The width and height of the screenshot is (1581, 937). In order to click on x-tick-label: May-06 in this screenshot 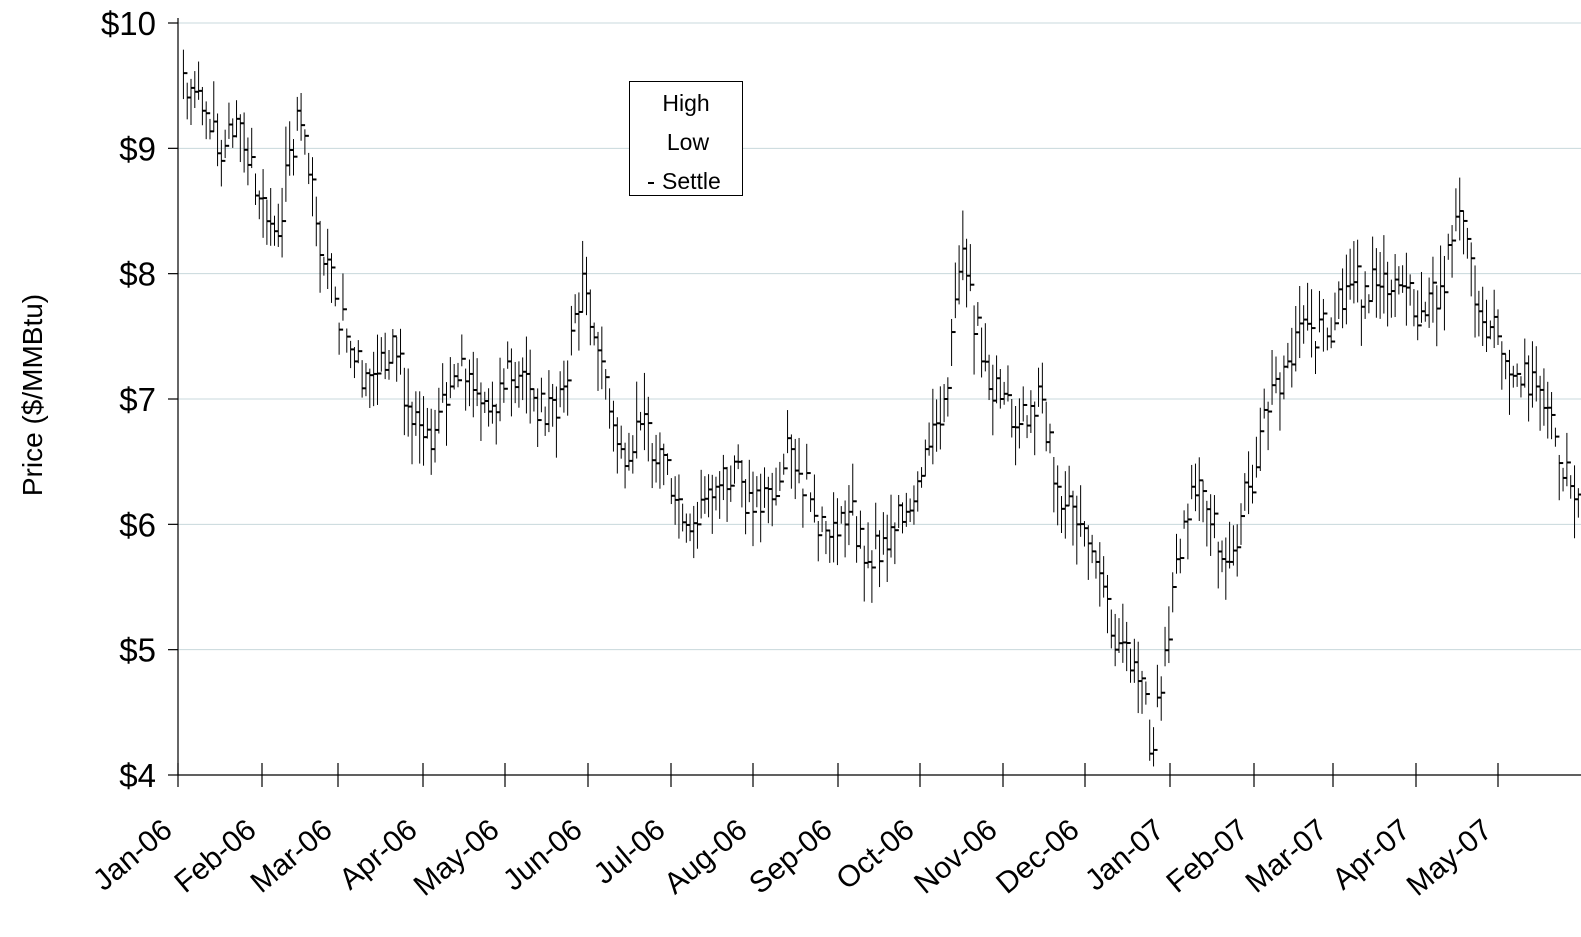, I will do `click(457, 858)`.